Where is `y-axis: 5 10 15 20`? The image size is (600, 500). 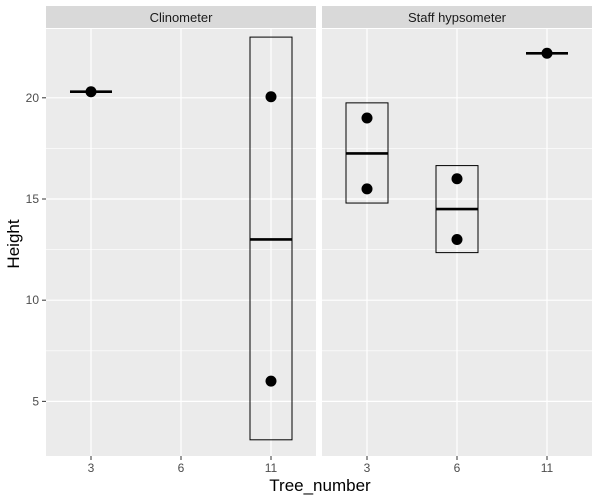
y-axis: 5 10 15 20 is located at coordinates (36, 249).